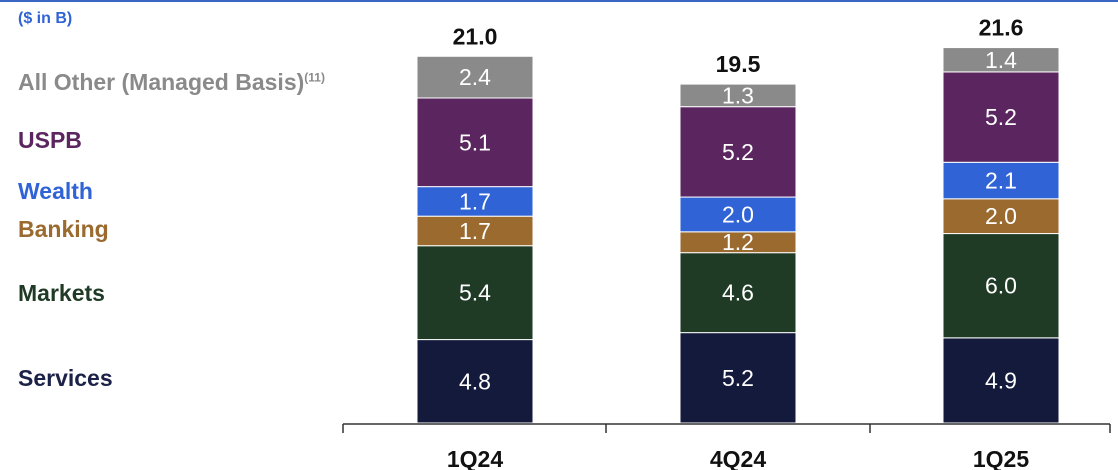 The image size is (1118, 470). I want to click on bar-services-4q24, so click(738, 378).